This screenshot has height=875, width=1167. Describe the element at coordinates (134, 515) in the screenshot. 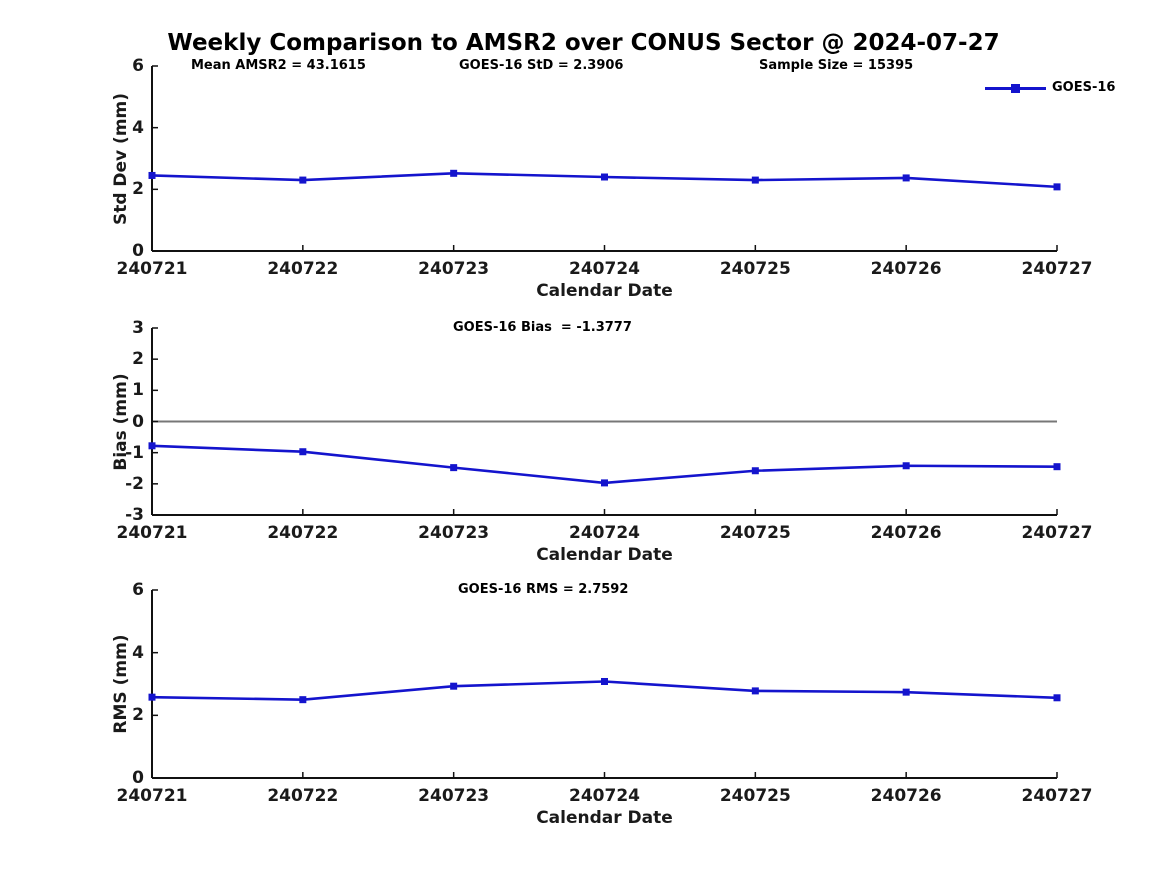

I see `y-tick-label: -3` at that location.